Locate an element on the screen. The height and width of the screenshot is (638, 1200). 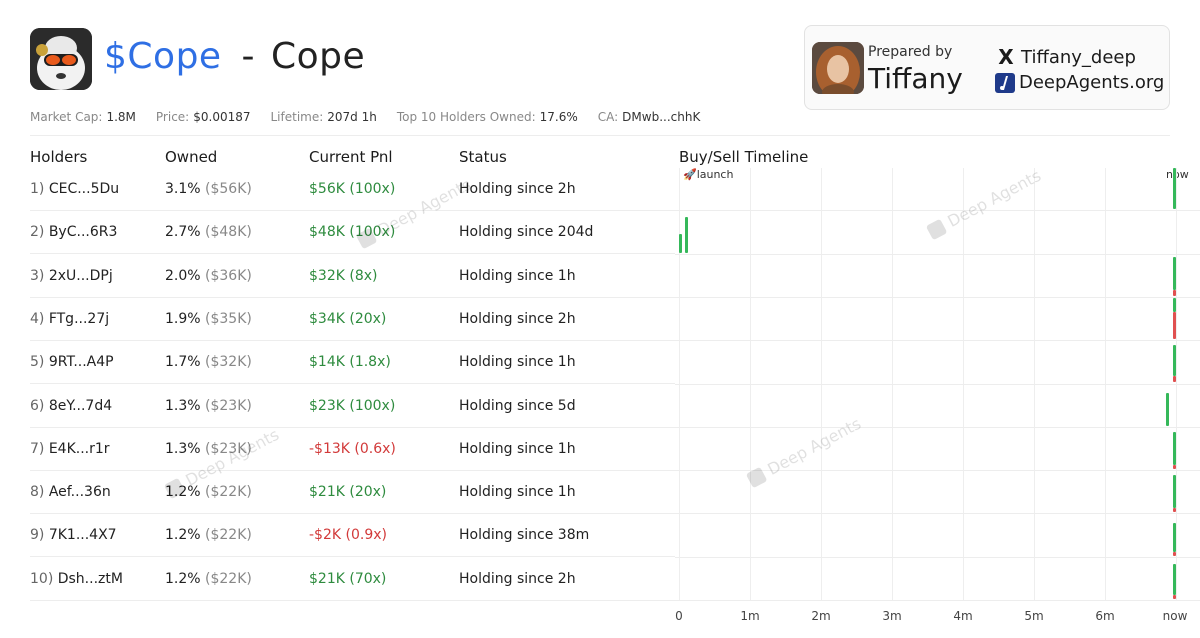
owned-percent: 1.9% is located at coordinates (183, 318).